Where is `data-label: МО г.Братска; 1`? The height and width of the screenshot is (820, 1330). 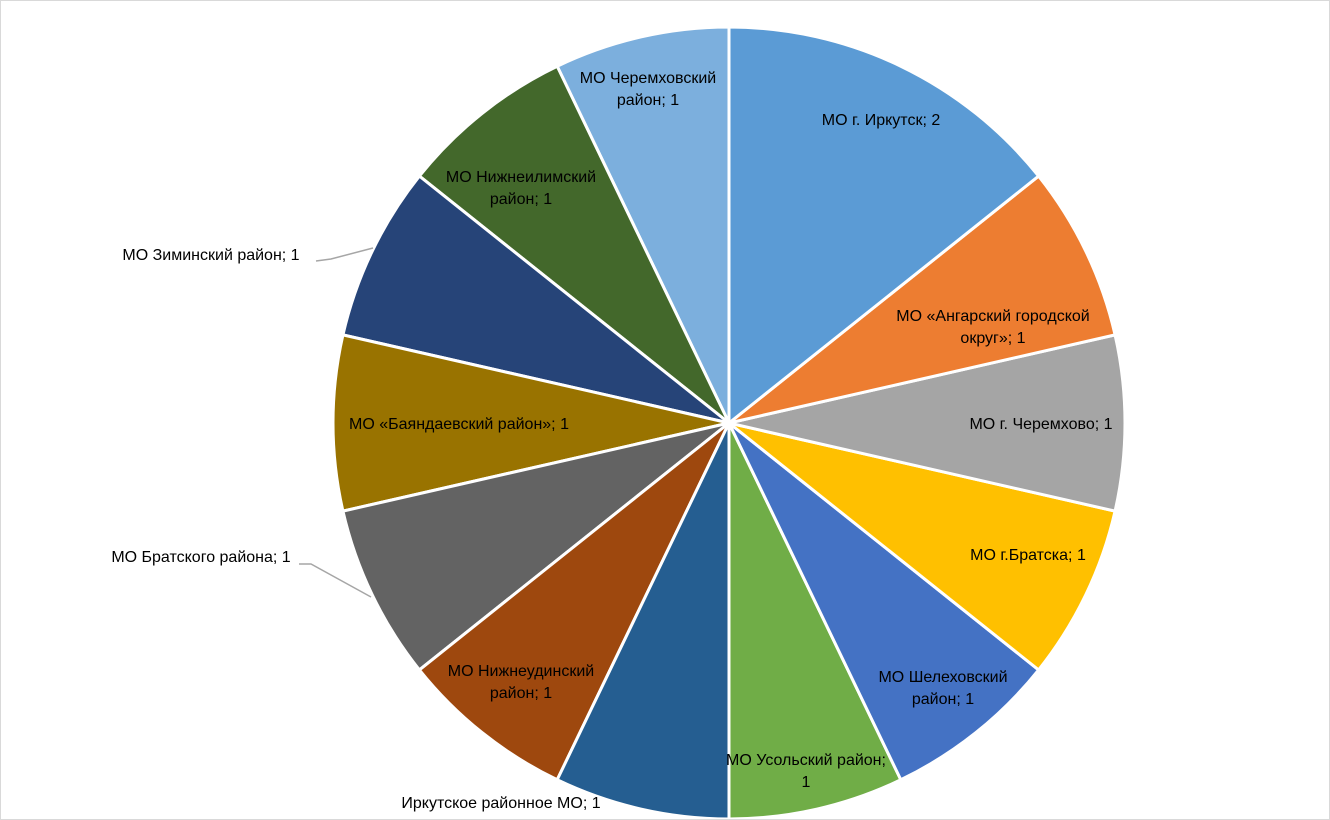
data-label: МО г.Братска; 1 is located at coordinates (1028, 555).